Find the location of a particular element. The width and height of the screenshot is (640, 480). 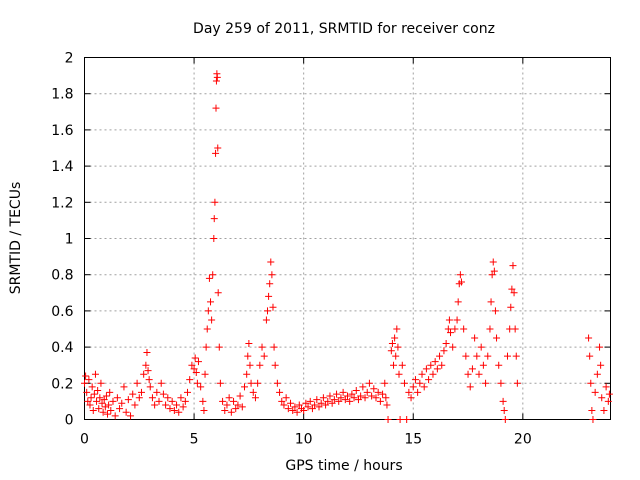

y-tick-label: 1.8 is located at coordinates (62, 95).